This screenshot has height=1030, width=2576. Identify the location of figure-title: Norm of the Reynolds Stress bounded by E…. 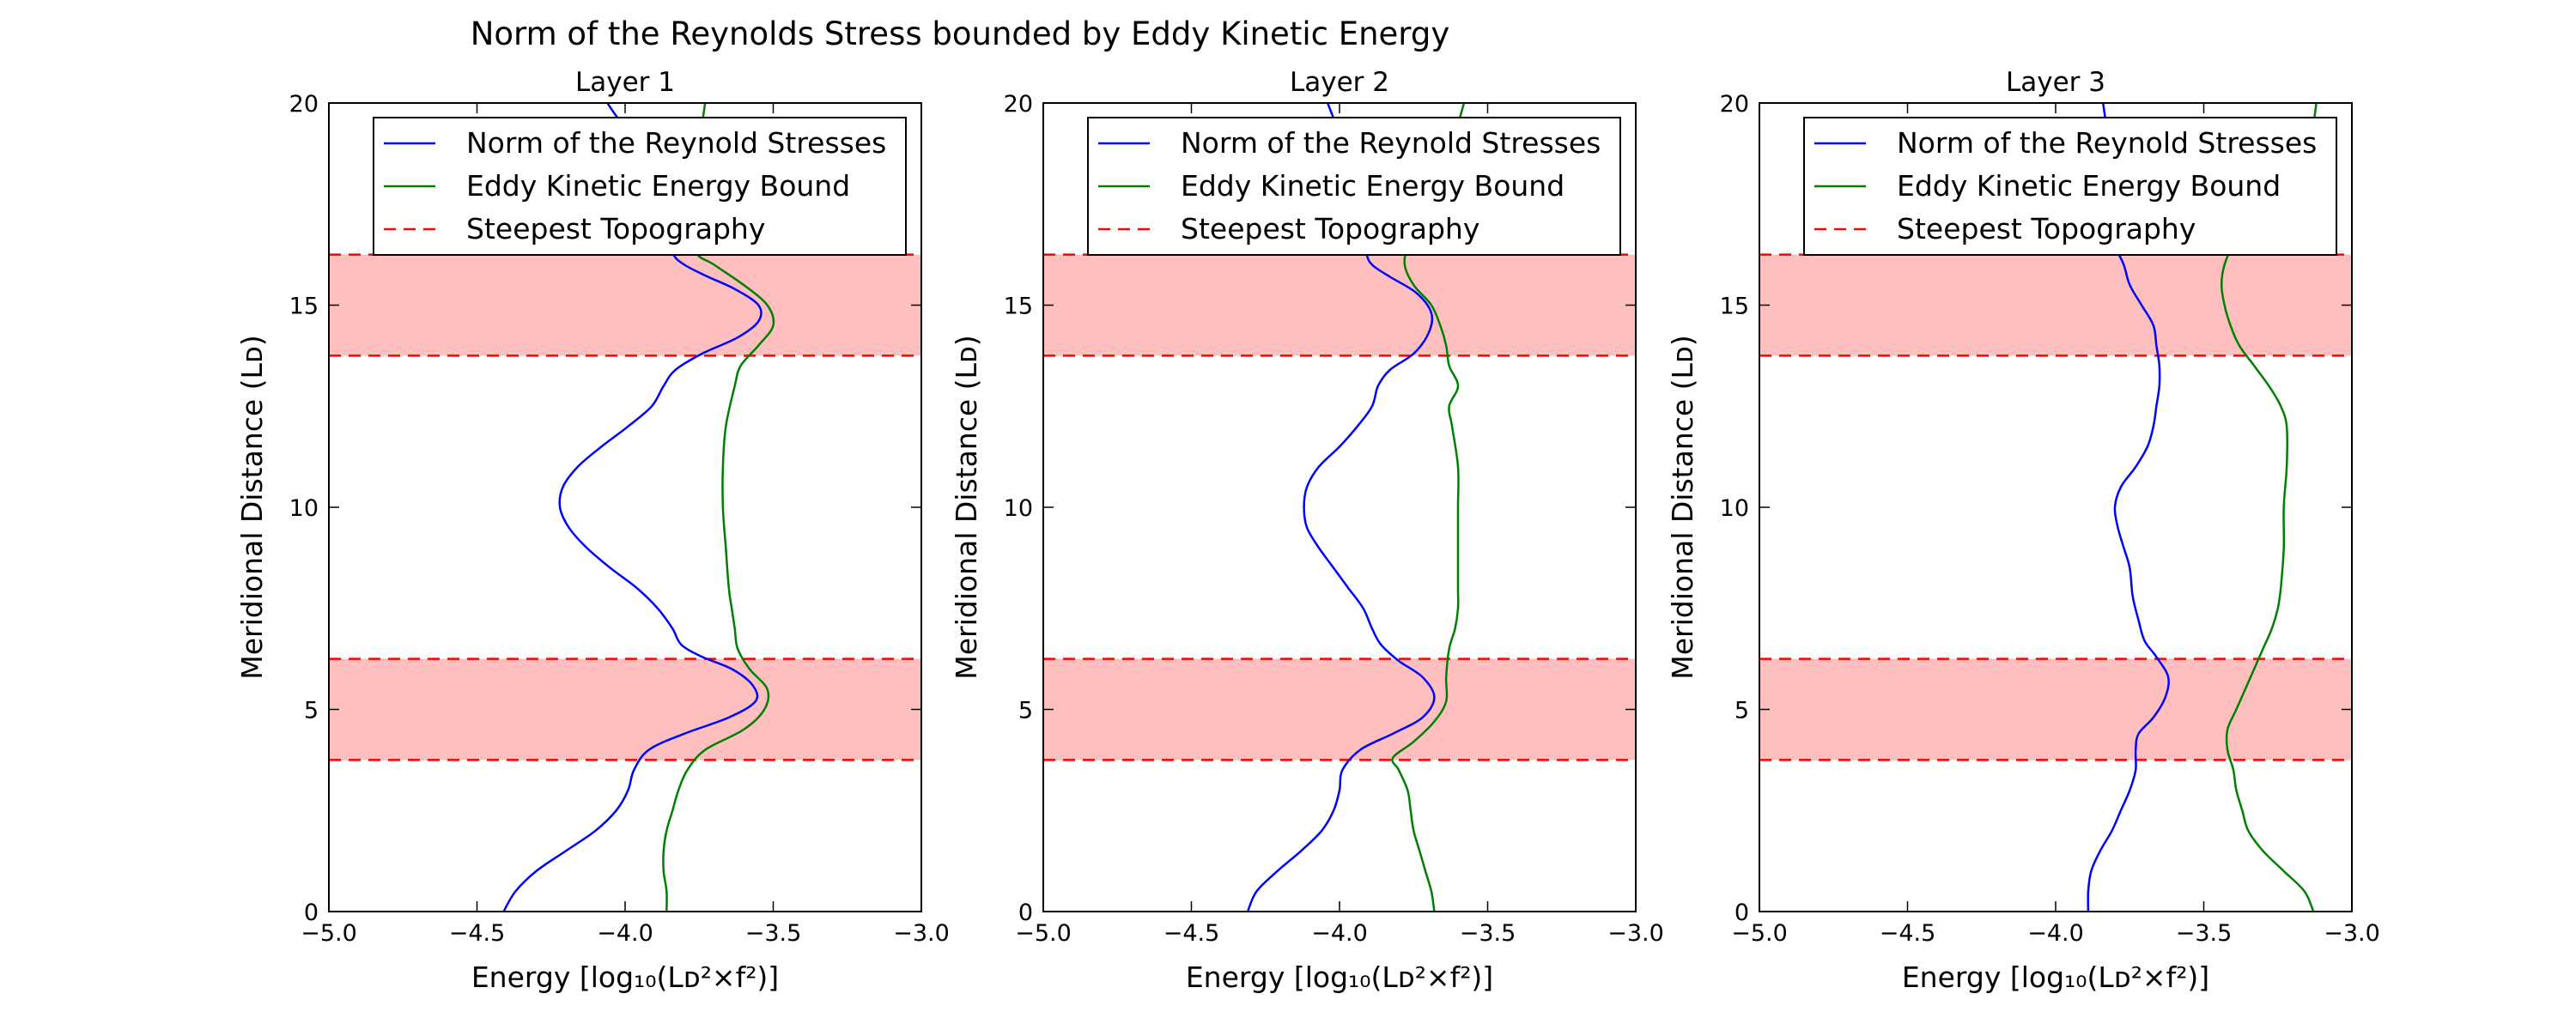
(961, 33).